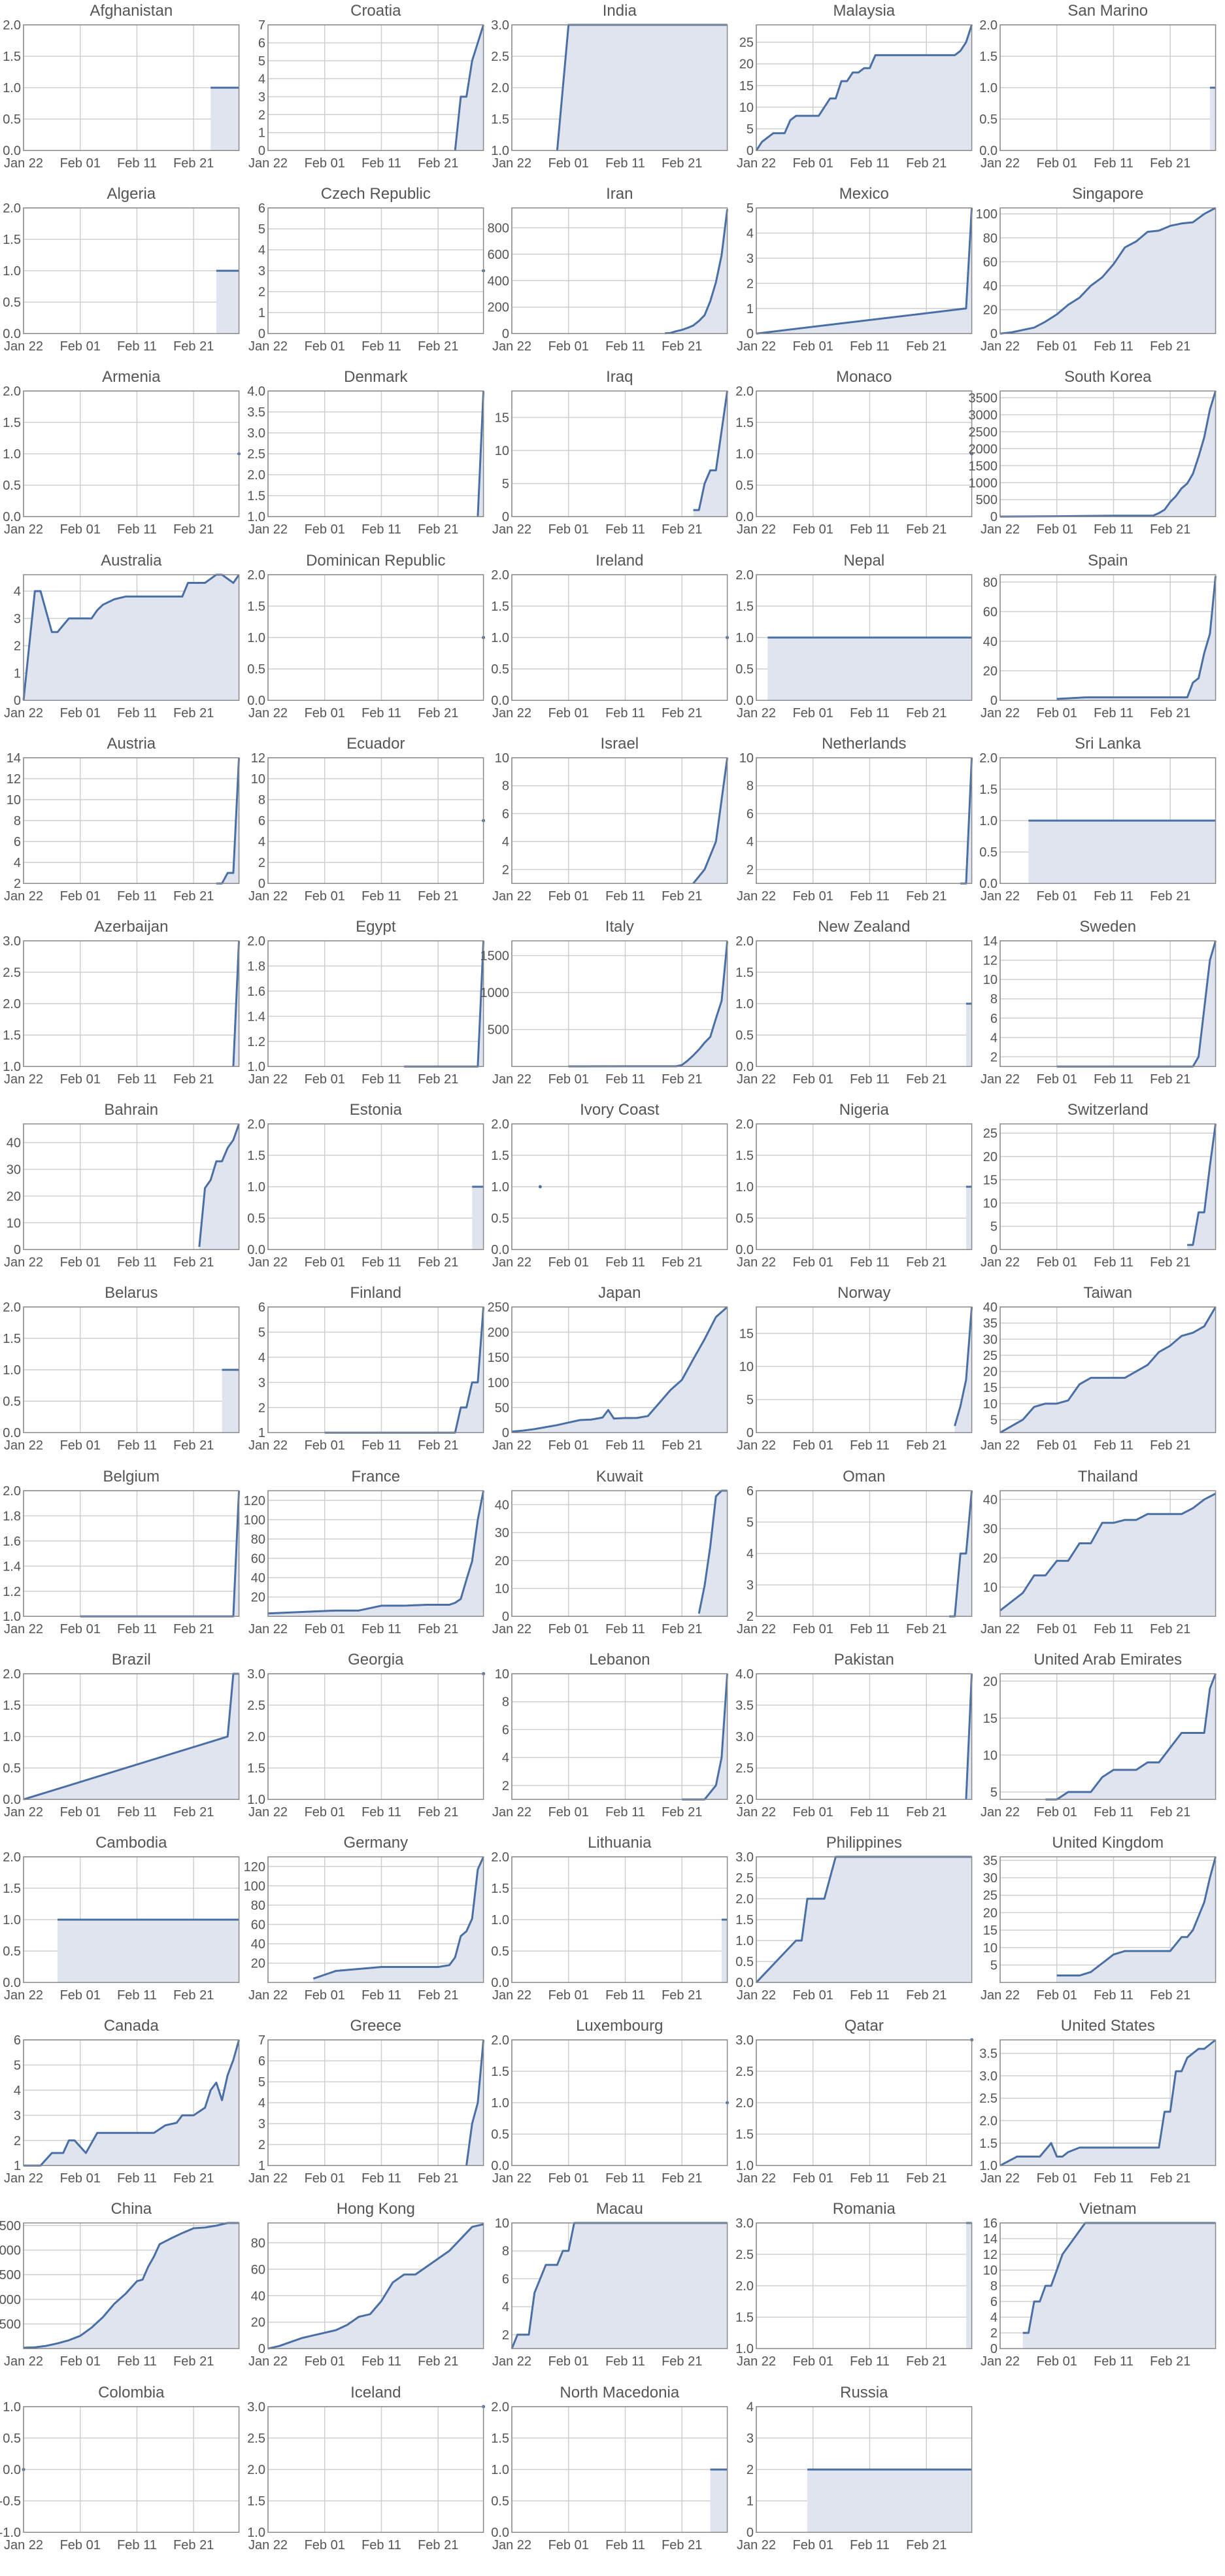 Image resolution: width=1225 pixels, height=2576 pixels. Describe the element at coordinates (855, 1373) in the screenshot. I see `chart-panel-norway: Norway 0 5 10 15 Jan 22 Feb 01 Feb 11 Feb 21` at that location.